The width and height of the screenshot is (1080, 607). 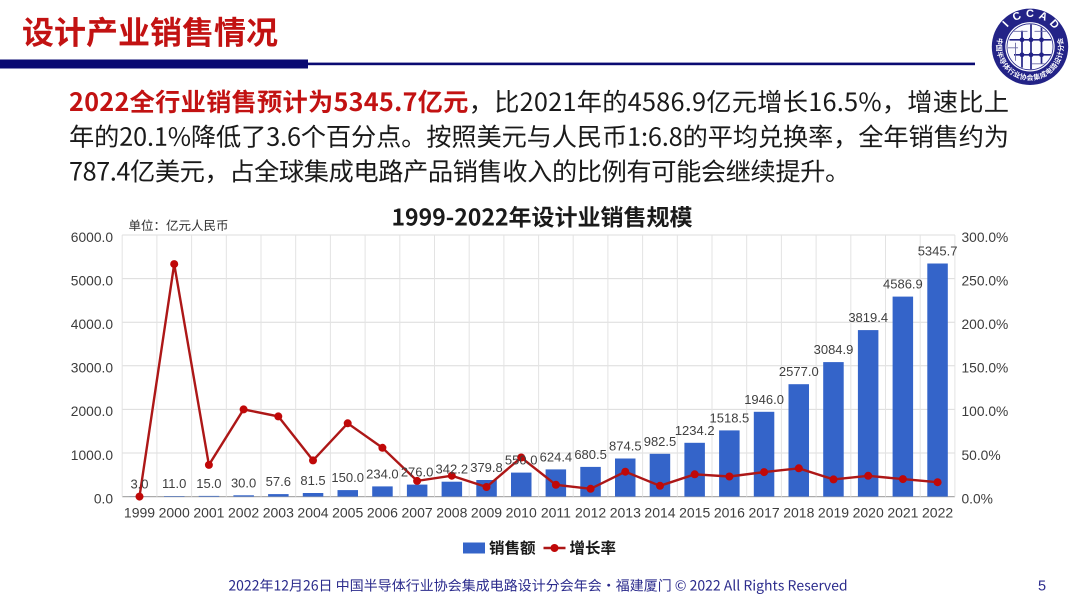 What do you see at coordinates (764, 399) in the screenshot?
I see `svg-text: 1946.0` at bounding box center [764, 399].